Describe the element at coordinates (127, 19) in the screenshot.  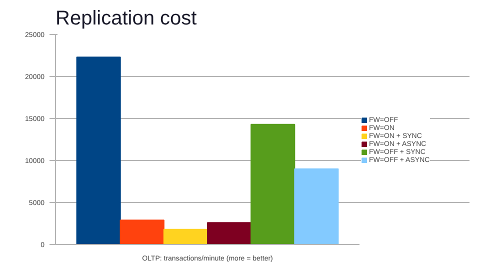
I see `chart-title: Replication cost` at that location.